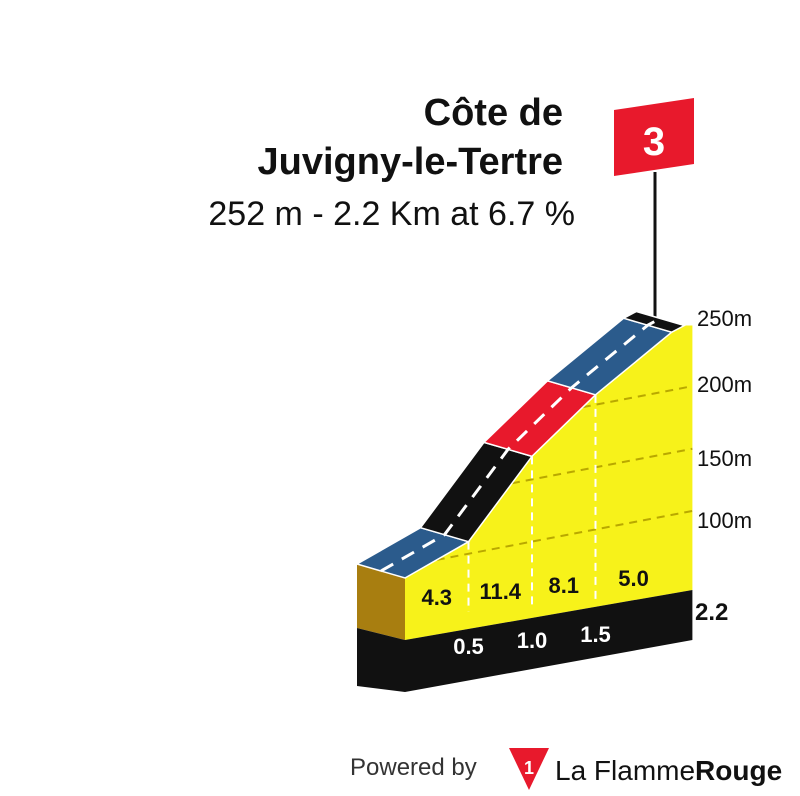 This screenshot has width=800, height=796. I want to click on distance-base-strip, so click(525, 641).